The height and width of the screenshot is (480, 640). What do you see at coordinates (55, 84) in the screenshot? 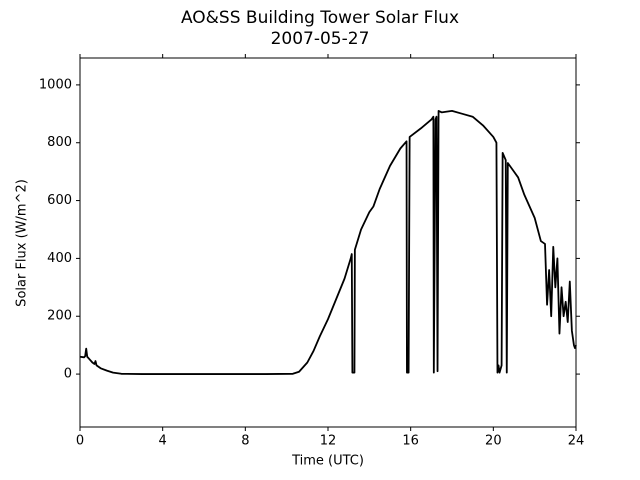
I see `y-tick-label: 1000` at bounding box center [55, 84].